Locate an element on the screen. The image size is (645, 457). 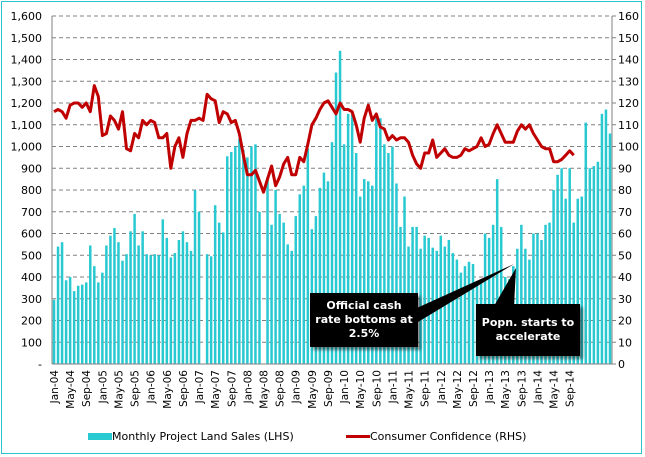
x-tick-label: Sep-12 is located at coordinates (474, 388).